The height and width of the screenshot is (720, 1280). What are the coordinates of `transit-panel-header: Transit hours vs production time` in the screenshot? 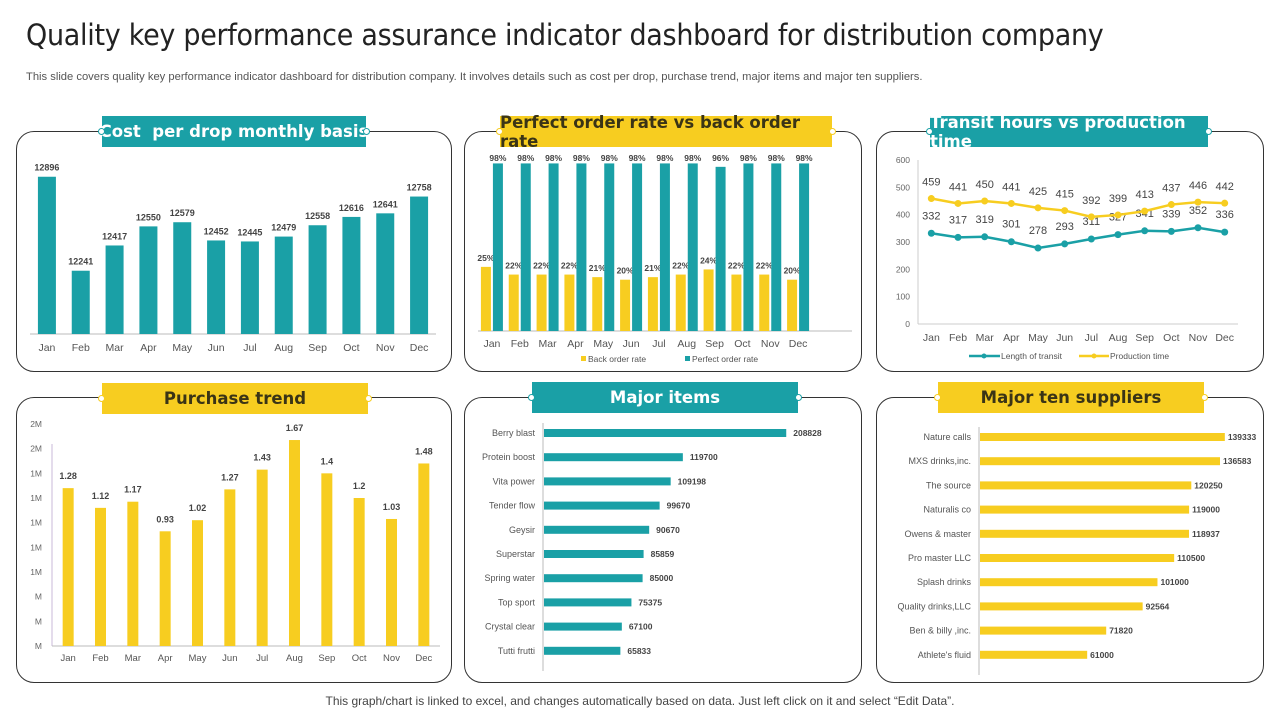 It's located at (1069, 132).